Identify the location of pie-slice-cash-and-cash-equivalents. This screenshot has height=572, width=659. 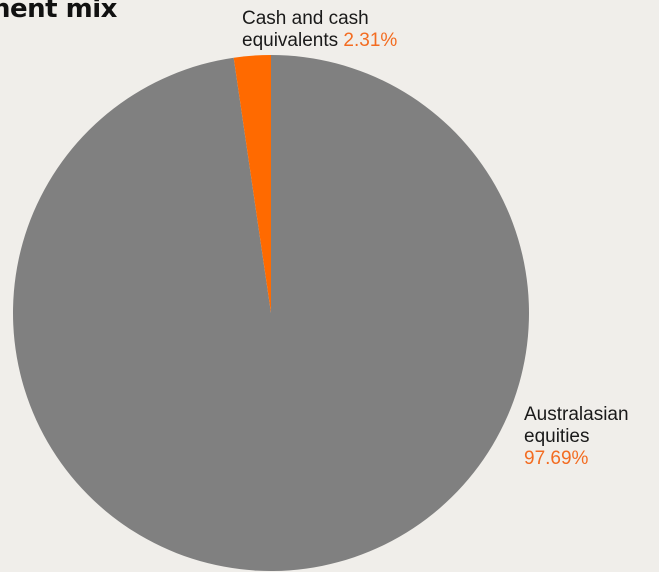
(252, 184).